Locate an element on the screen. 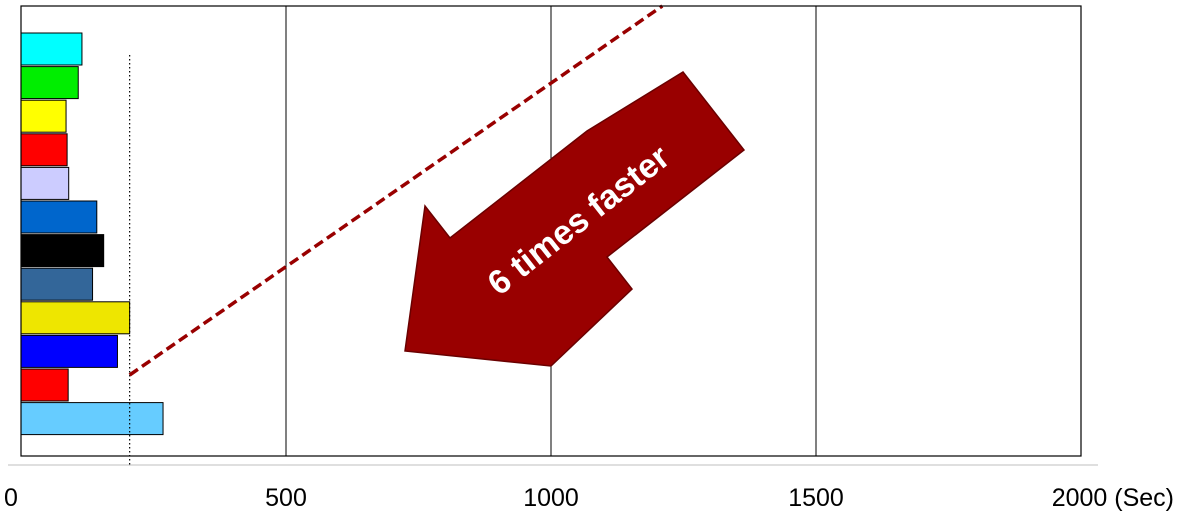  x-tick-label-0: 0 is located at coordinates (11, 498).